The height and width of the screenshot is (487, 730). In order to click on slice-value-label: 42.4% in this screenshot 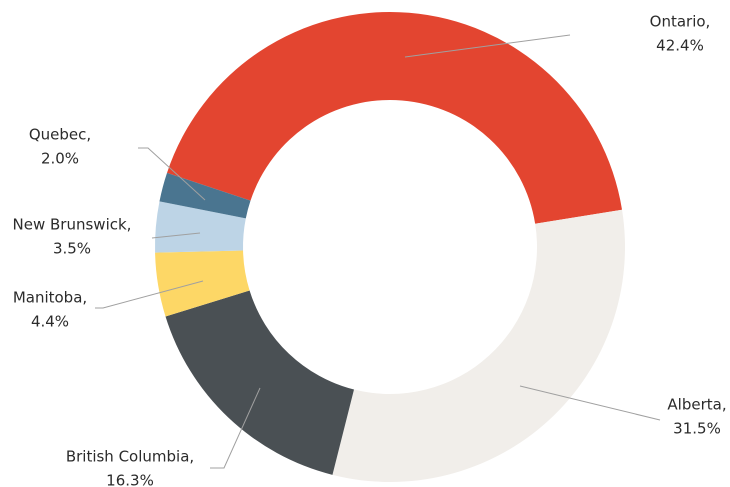, I will do `click(680, 46)`.